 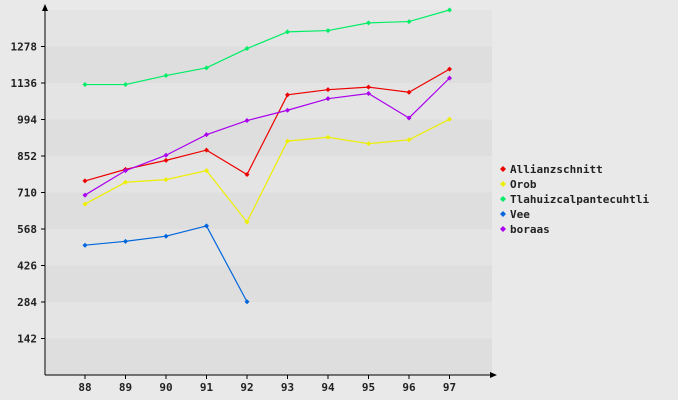 What do you see at coordinates (287, 387) in the screenshot?
I see `x-tick-label: 93` at bounding box center [287, 387].